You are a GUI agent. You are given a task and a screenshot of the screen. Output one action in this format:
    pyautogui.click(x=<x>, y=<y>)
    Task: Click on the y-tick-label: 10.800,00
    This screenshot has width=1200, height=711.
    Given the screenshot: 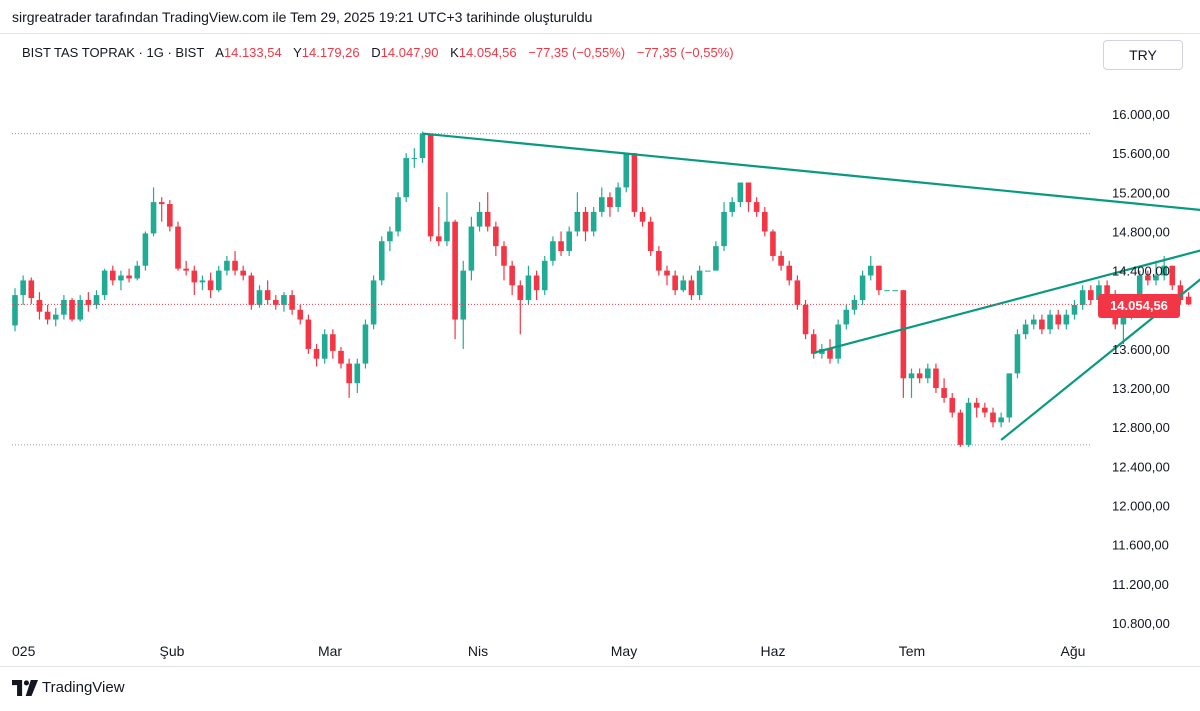 What is the action you would take?
    pyautogui.click(x=1141, y=623)
    